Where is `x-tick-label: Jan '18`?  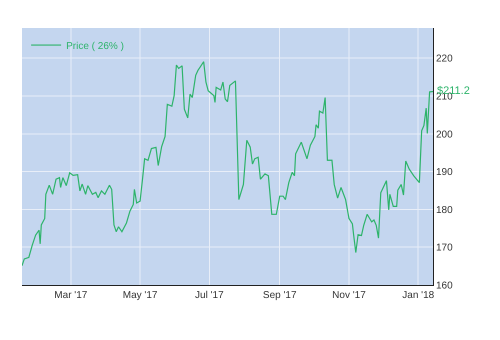
x-tick-label: Jan '18 is located at coordinates (418, 295).